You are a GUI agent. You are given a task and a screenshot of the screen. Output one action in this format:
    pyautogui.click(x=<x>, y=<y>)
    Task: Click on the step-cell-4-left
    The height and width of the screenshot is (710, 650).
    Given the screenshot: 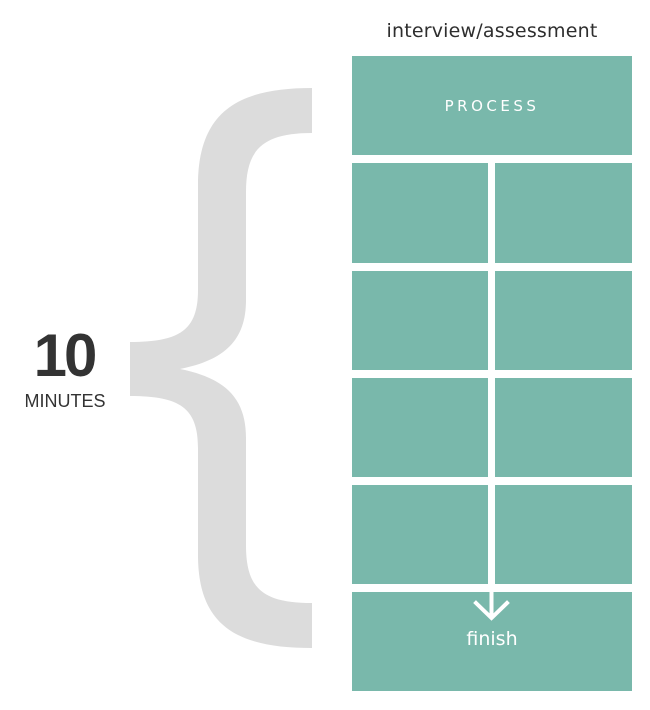 What is the action you would take?
    pyautogui.click(x=420, y=534)
    